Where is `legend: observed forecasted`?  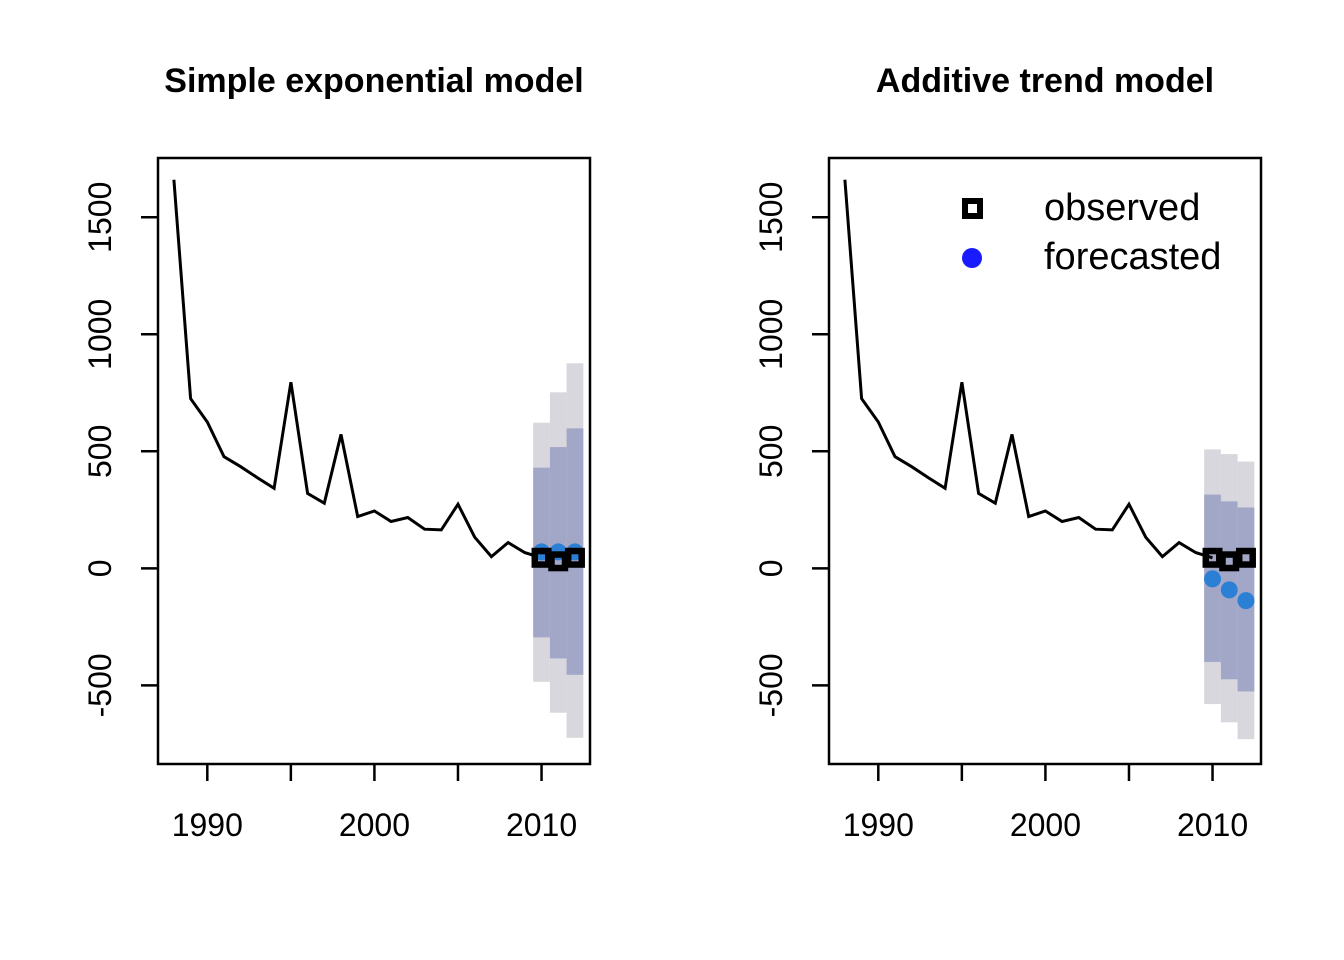 legend: observed forecasted is located at coordinates (1083, 233).